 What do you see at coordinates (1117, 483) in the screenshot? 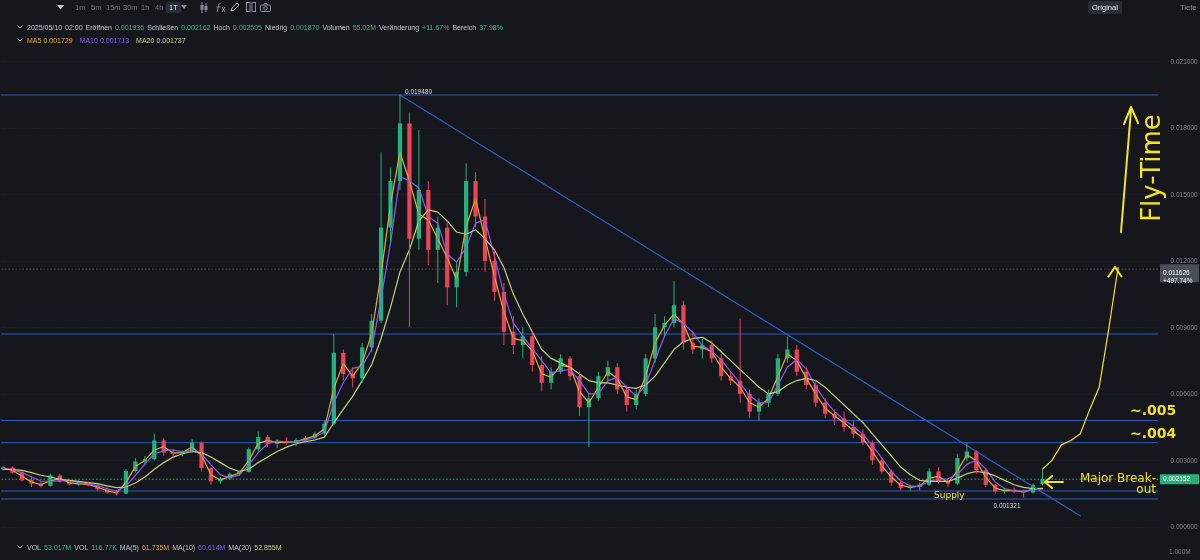
I see `annotation: Major Break-out` at bounding box center [1117, 483].